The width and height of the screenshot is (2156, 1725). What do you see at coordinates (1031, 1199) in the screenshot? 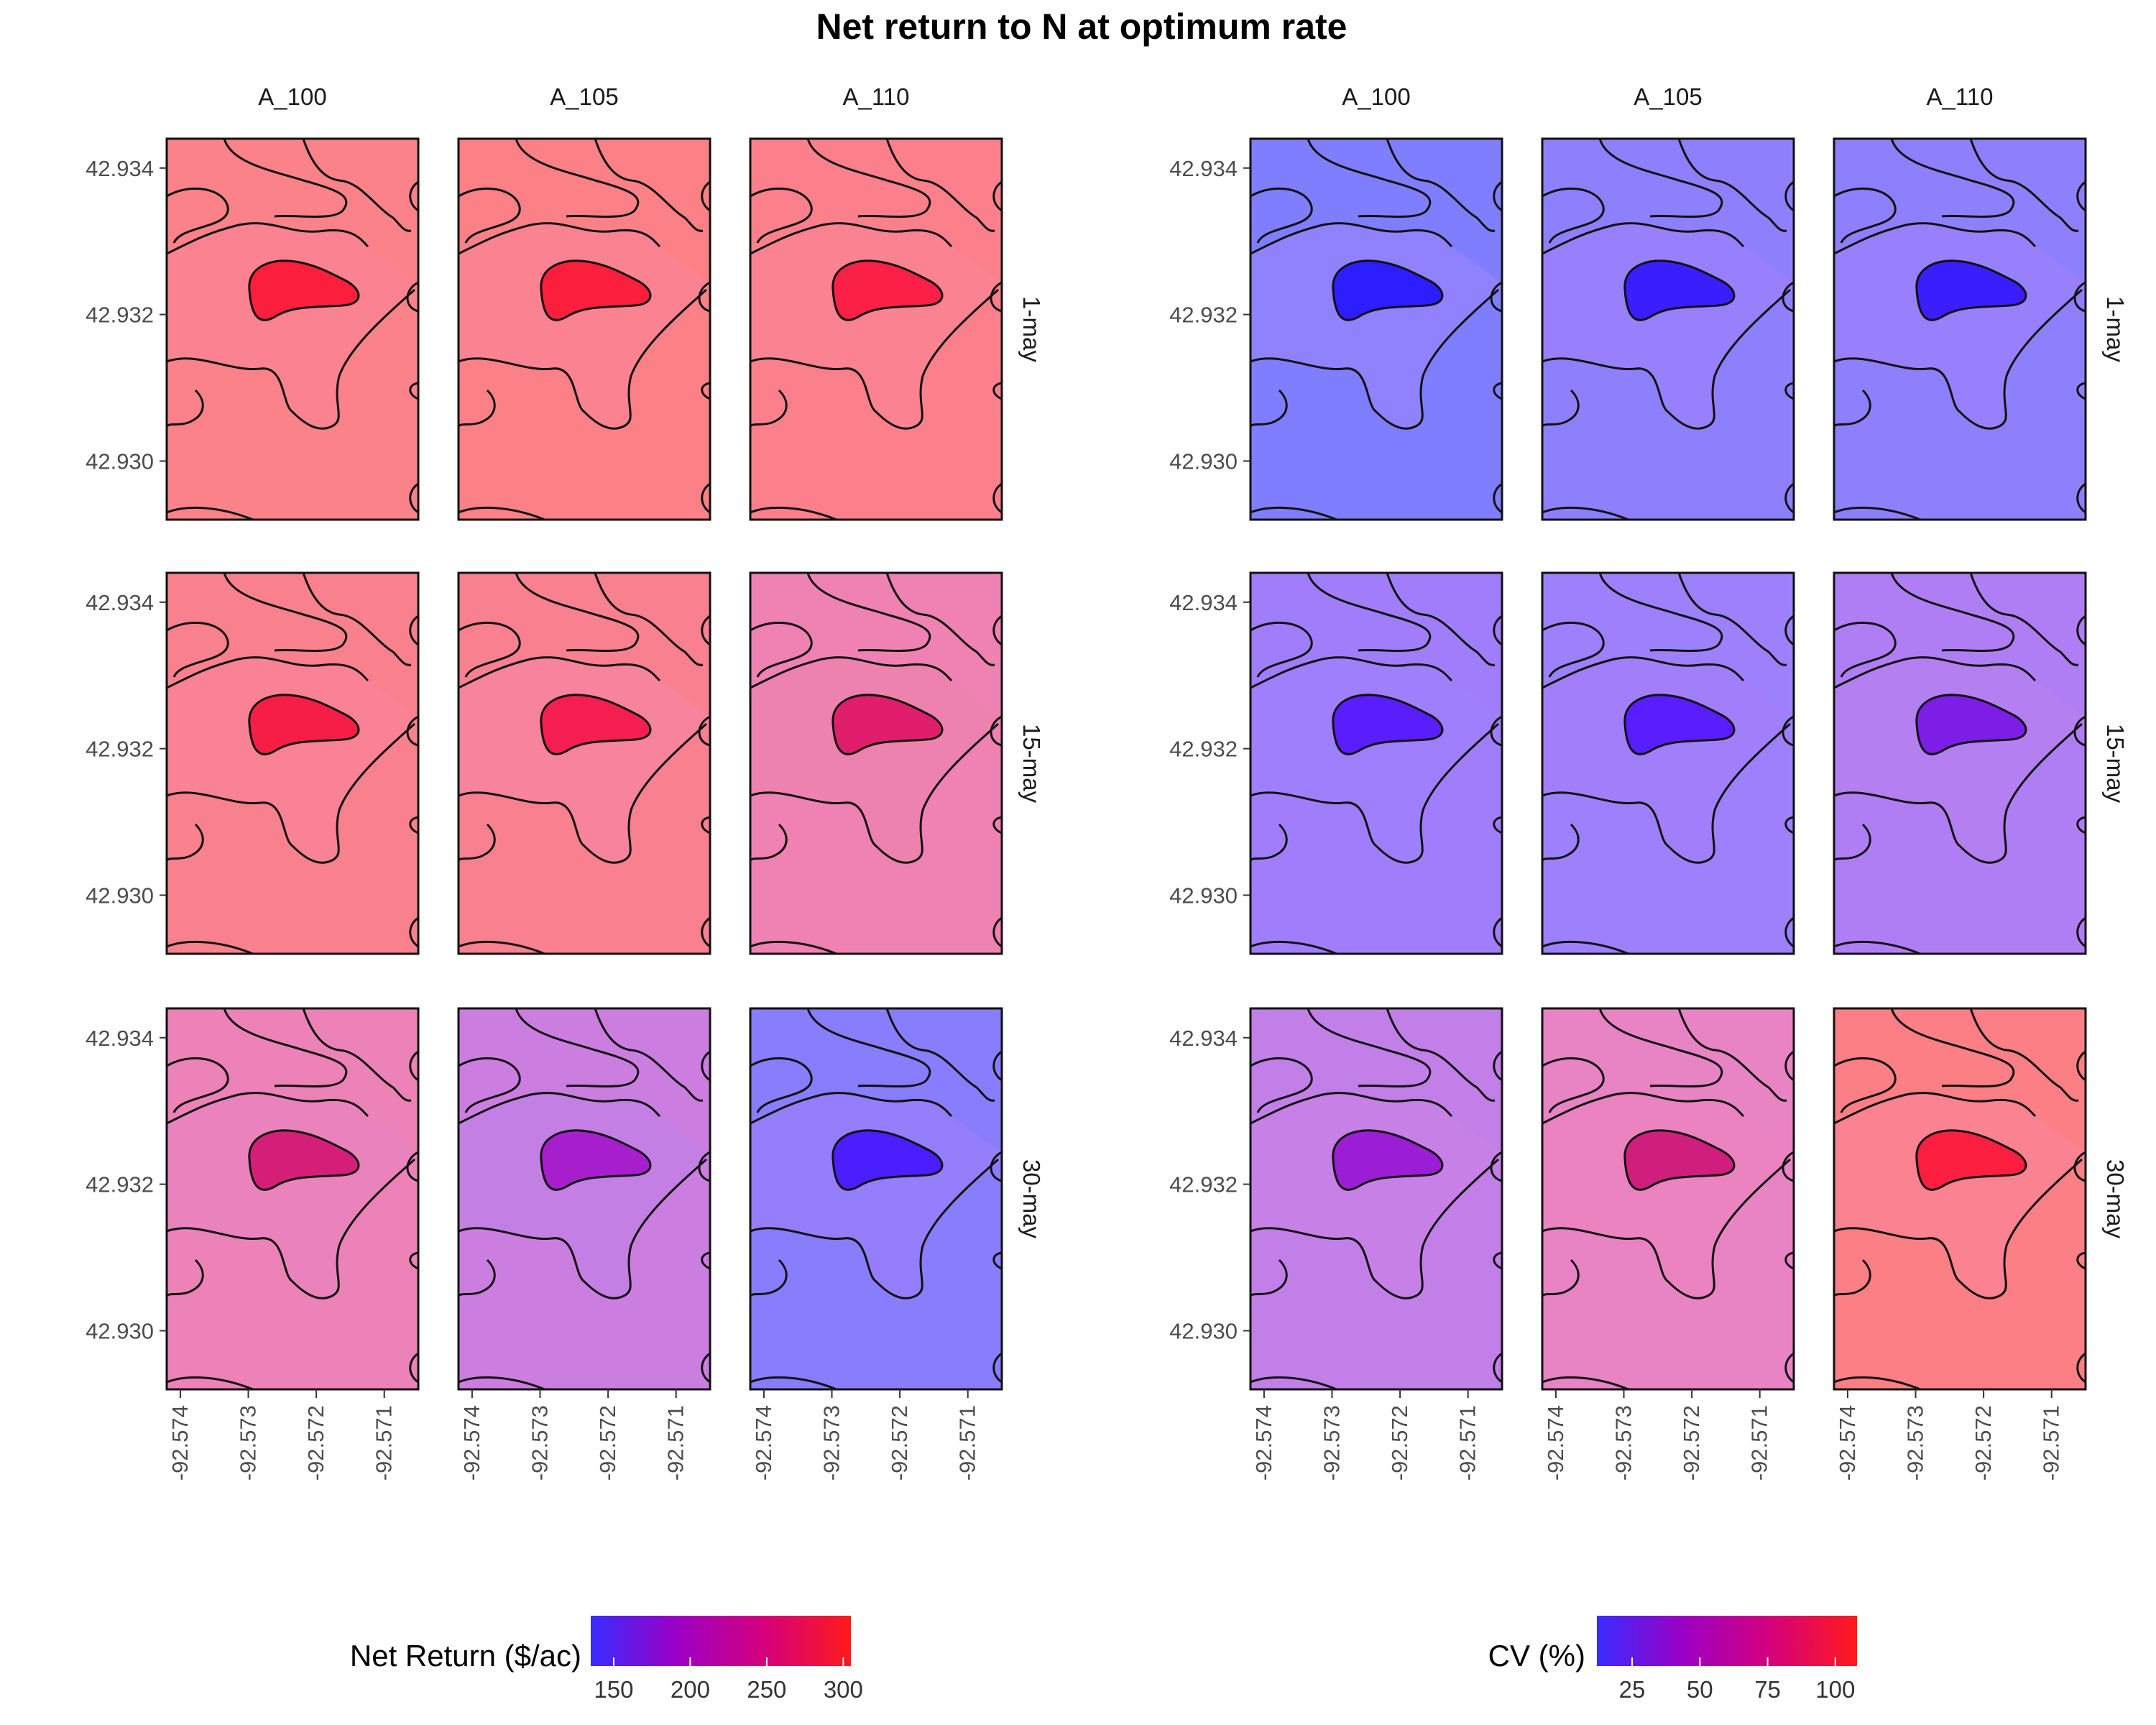
I see `facet-row-label: 30-may` at bounding box center [1031, 1199].